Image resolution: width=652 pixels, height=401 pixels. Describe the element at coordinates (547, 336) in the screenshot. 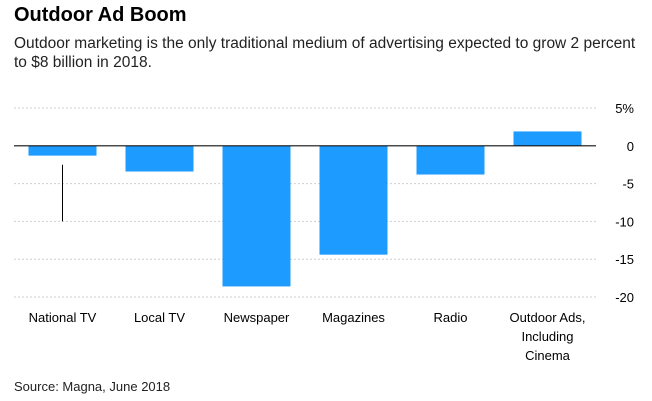

I see `x-tick-label: Including` at that location.